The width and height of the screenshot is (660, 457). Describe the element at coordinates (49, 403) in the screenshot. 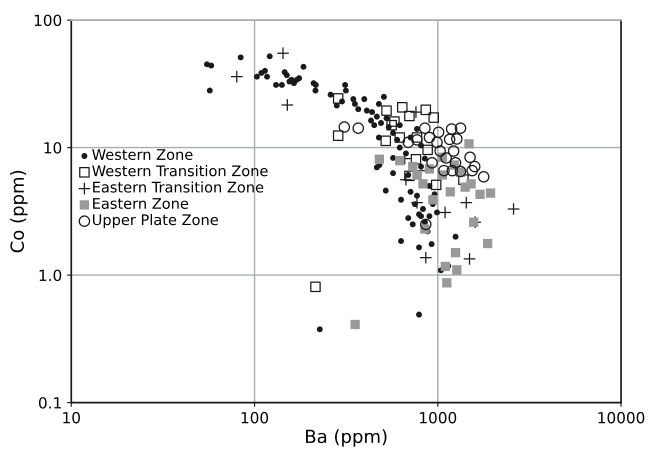

I see `y-tick-label: 0.1` at that location.